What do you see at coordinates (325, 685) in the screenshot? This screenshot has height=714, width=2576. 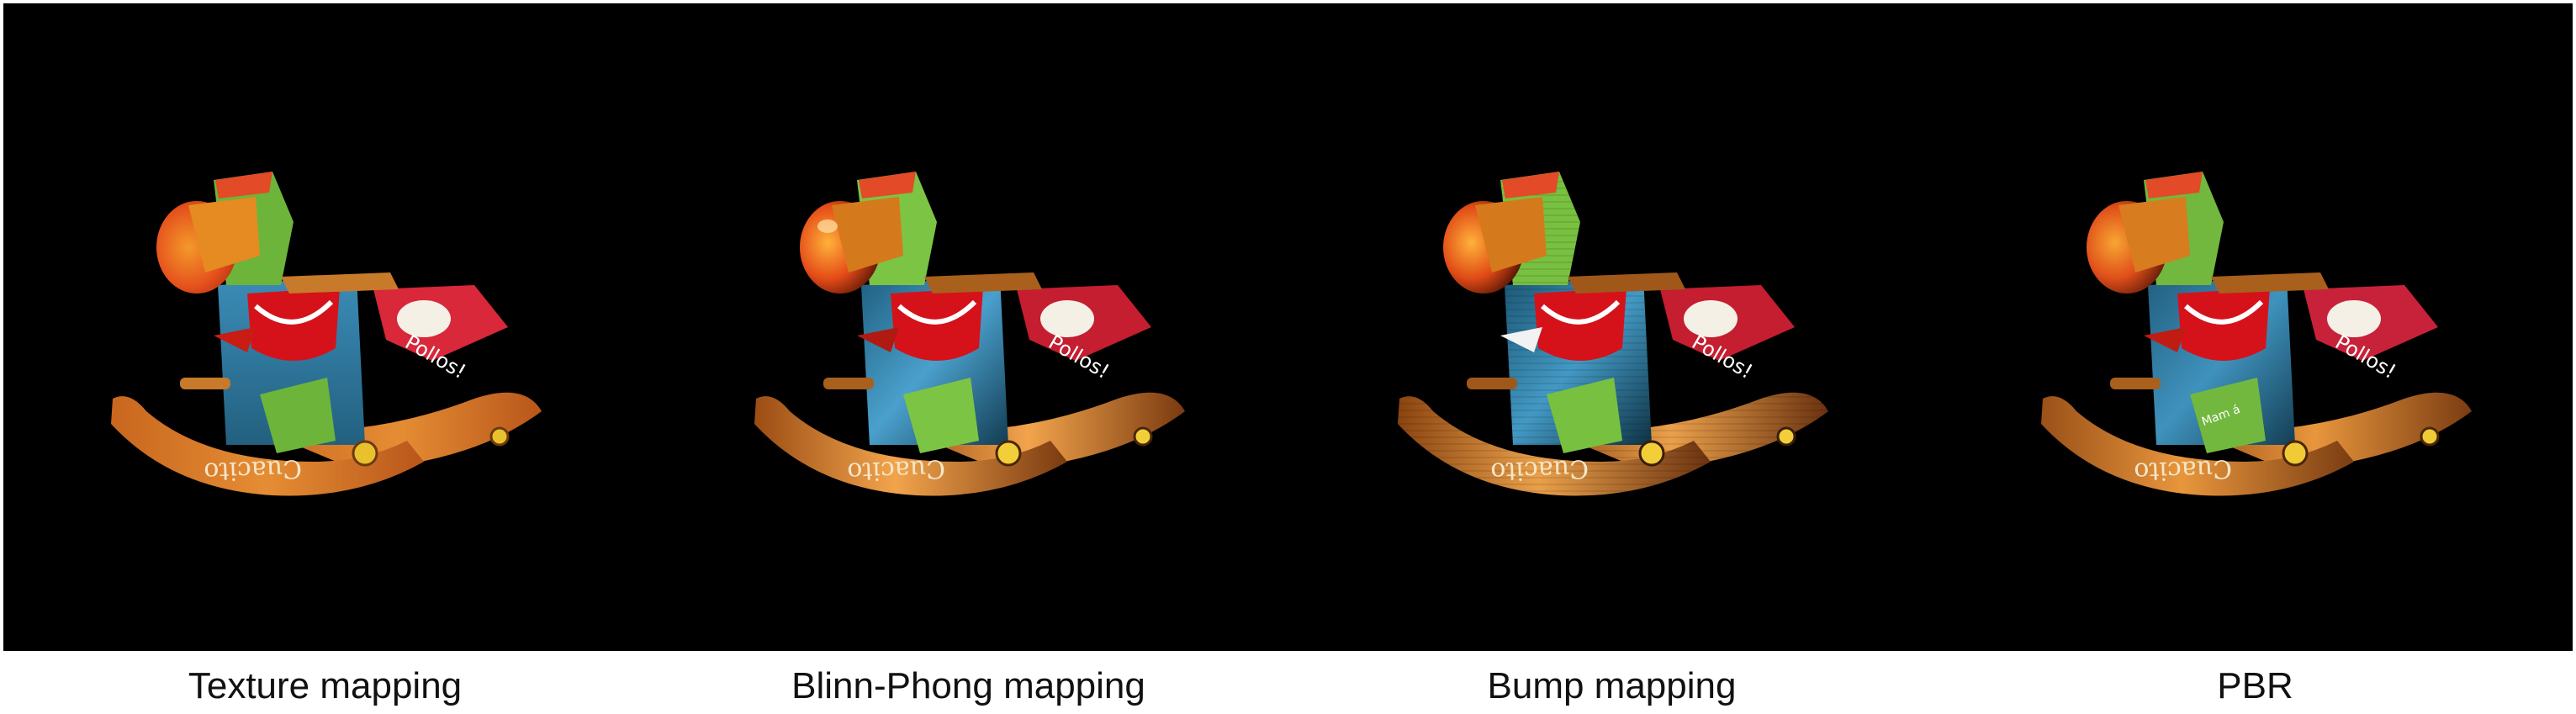 I see `caption-texture-mapping: Texture mapping` at bounding box center [325, 685].